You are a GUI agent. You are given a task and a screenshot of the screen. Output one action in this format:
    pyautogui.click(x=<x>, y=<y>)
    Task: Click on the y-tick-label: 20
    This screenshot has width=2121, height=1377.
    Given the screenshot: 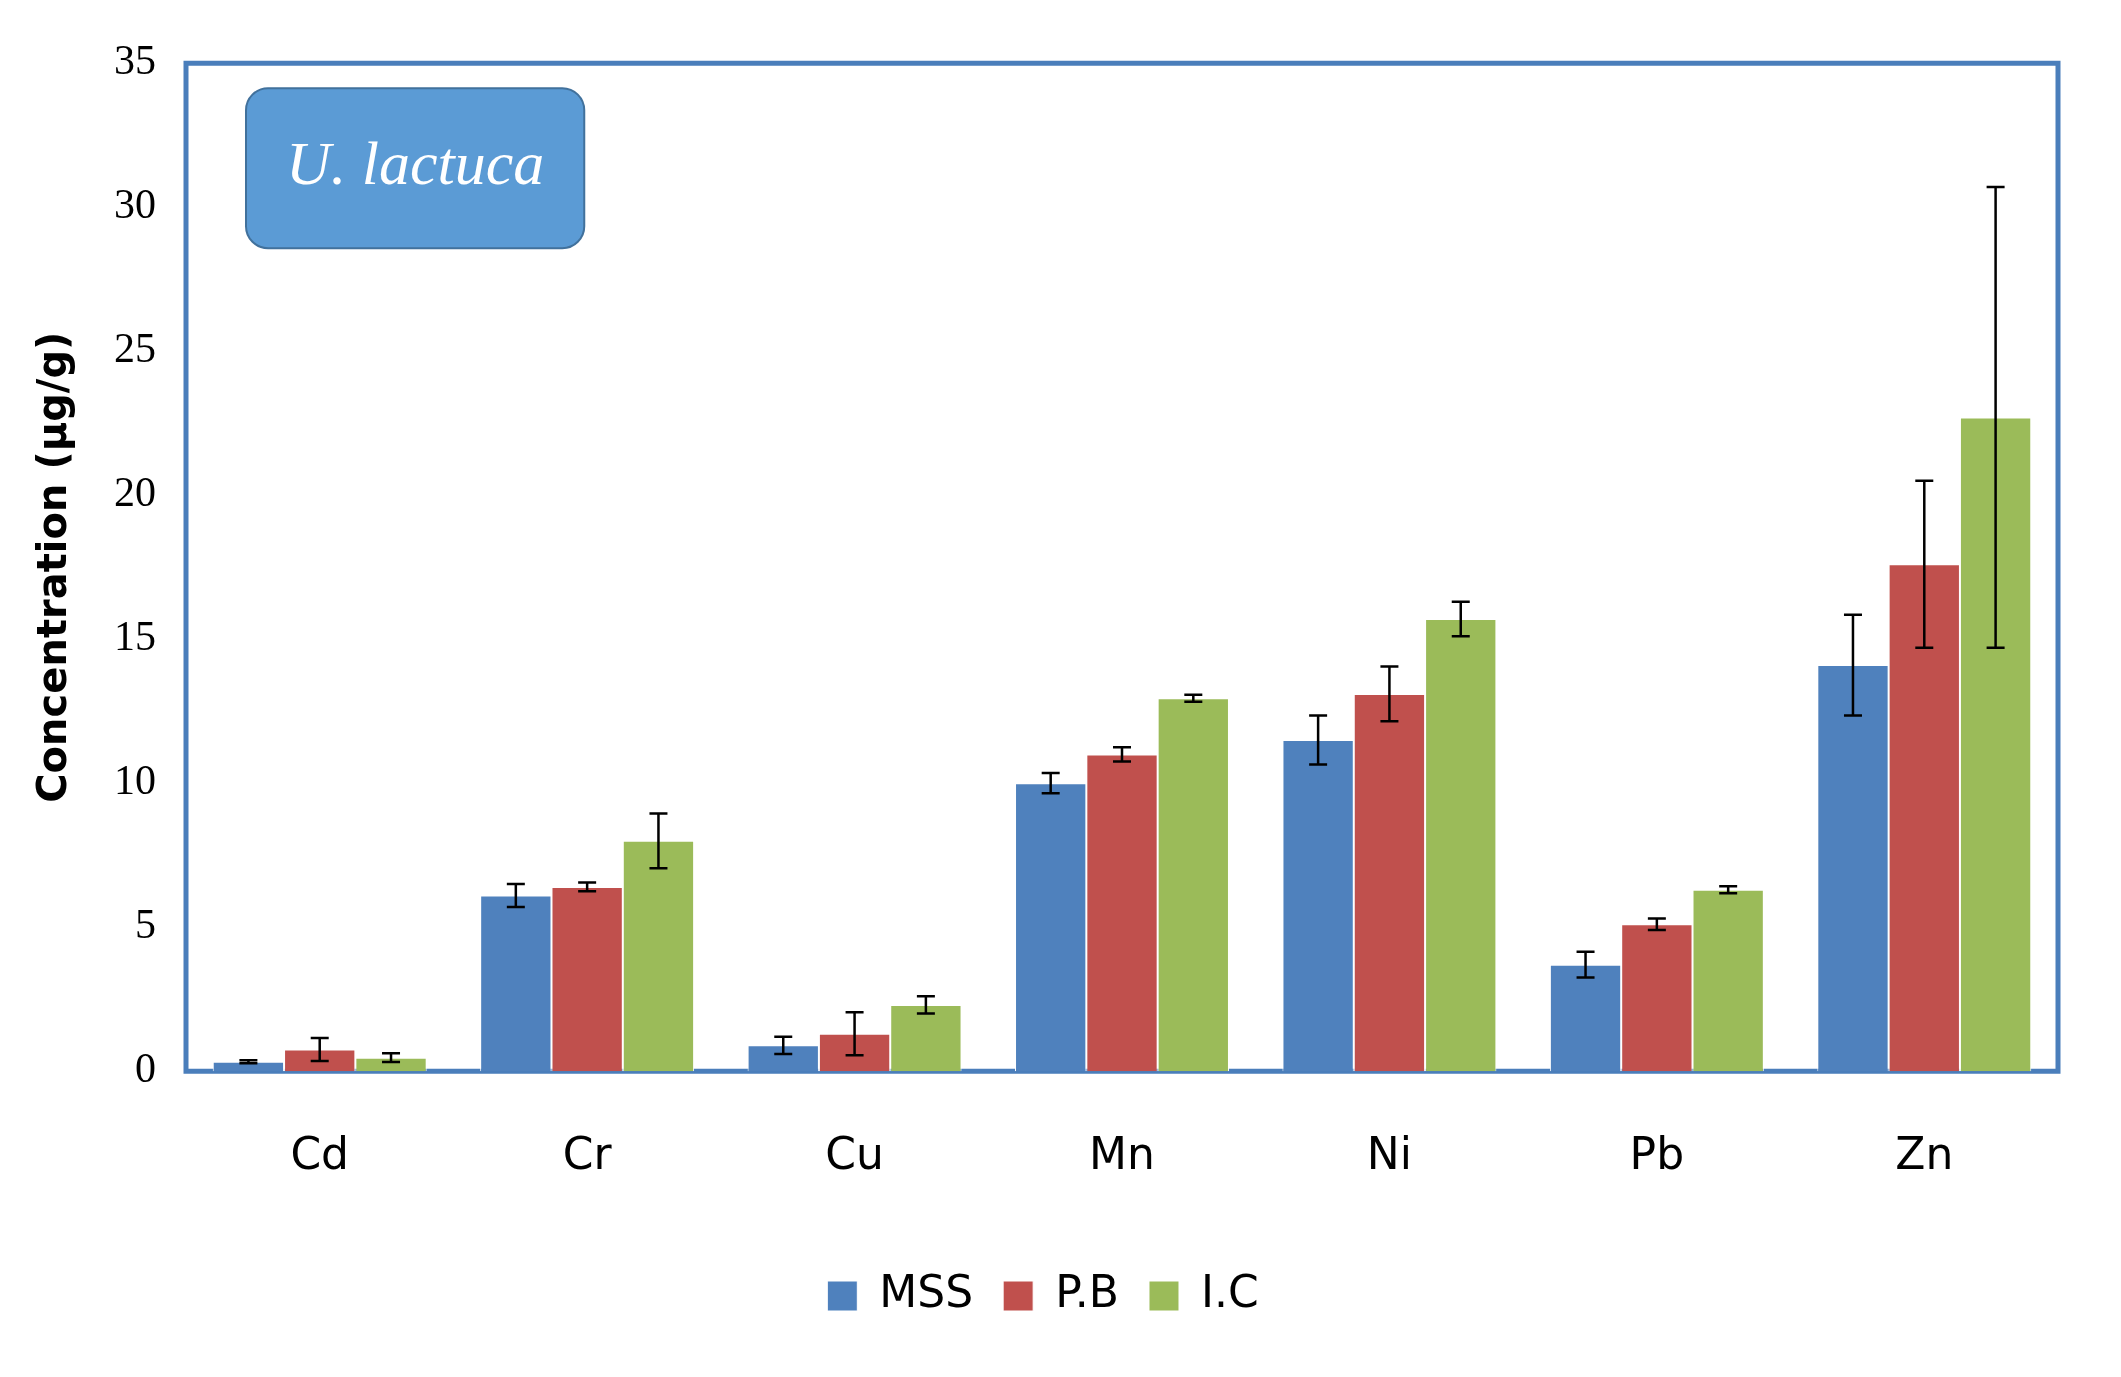 What is the action you would take?
    pyautogui.click(x=135, y=492)
    